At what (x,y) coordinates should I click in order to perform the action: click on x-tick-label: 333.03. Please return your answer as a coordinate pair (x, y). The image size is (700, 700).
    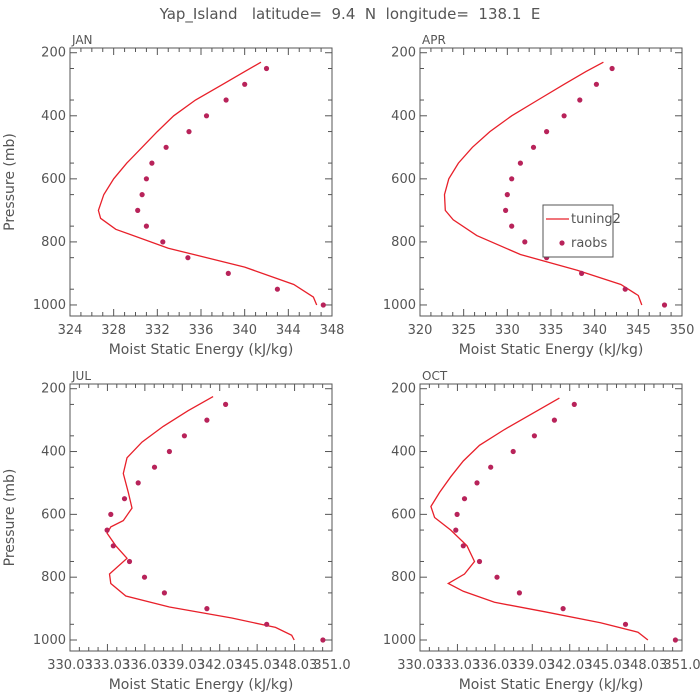
    Looking at the image, I should click on (458, 665).